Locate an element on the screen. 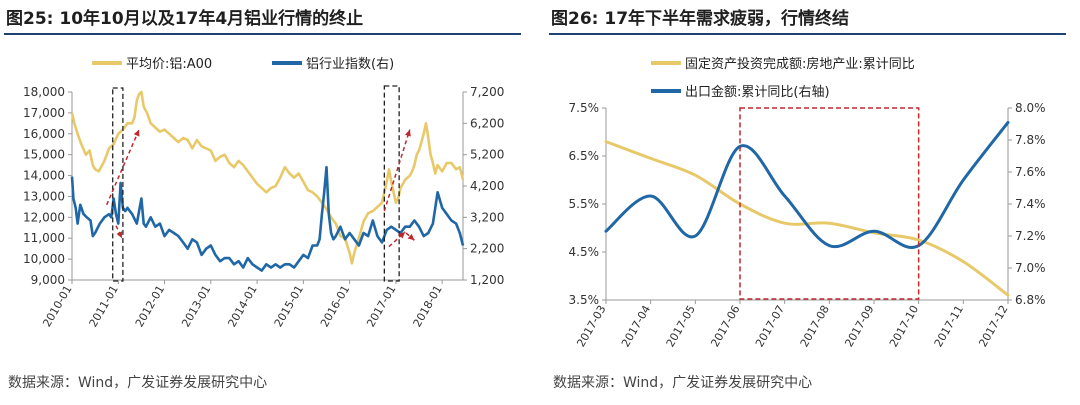 The width and height of the screenshot is (1080, 405). y-left-tick-label: 17,000 is located at coordinates (44, 113).